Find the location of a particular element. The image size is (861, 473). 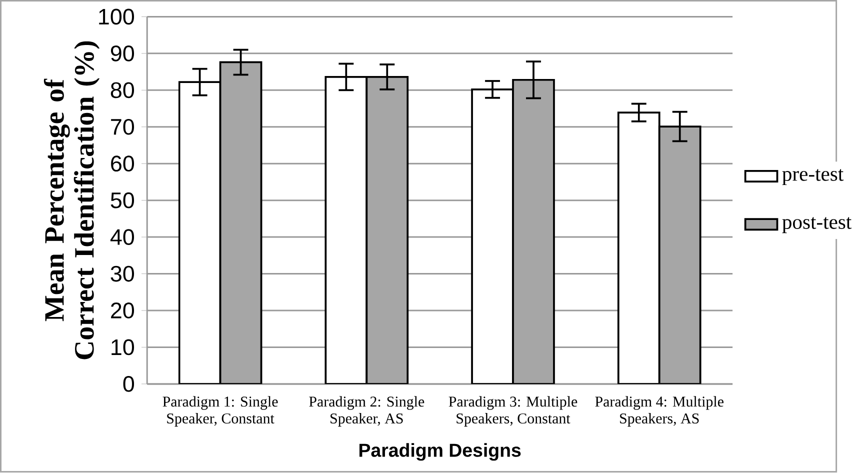

legend-label: pre-test is located at coordinates (813, 177).